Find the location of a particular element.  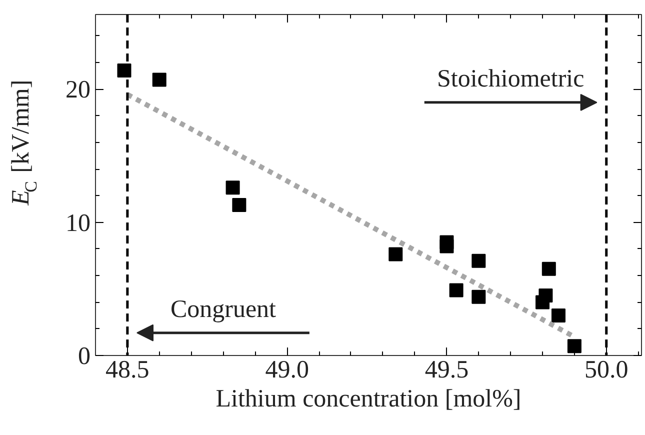

y-tick-label: 10 is located at coordinates (78, 223).